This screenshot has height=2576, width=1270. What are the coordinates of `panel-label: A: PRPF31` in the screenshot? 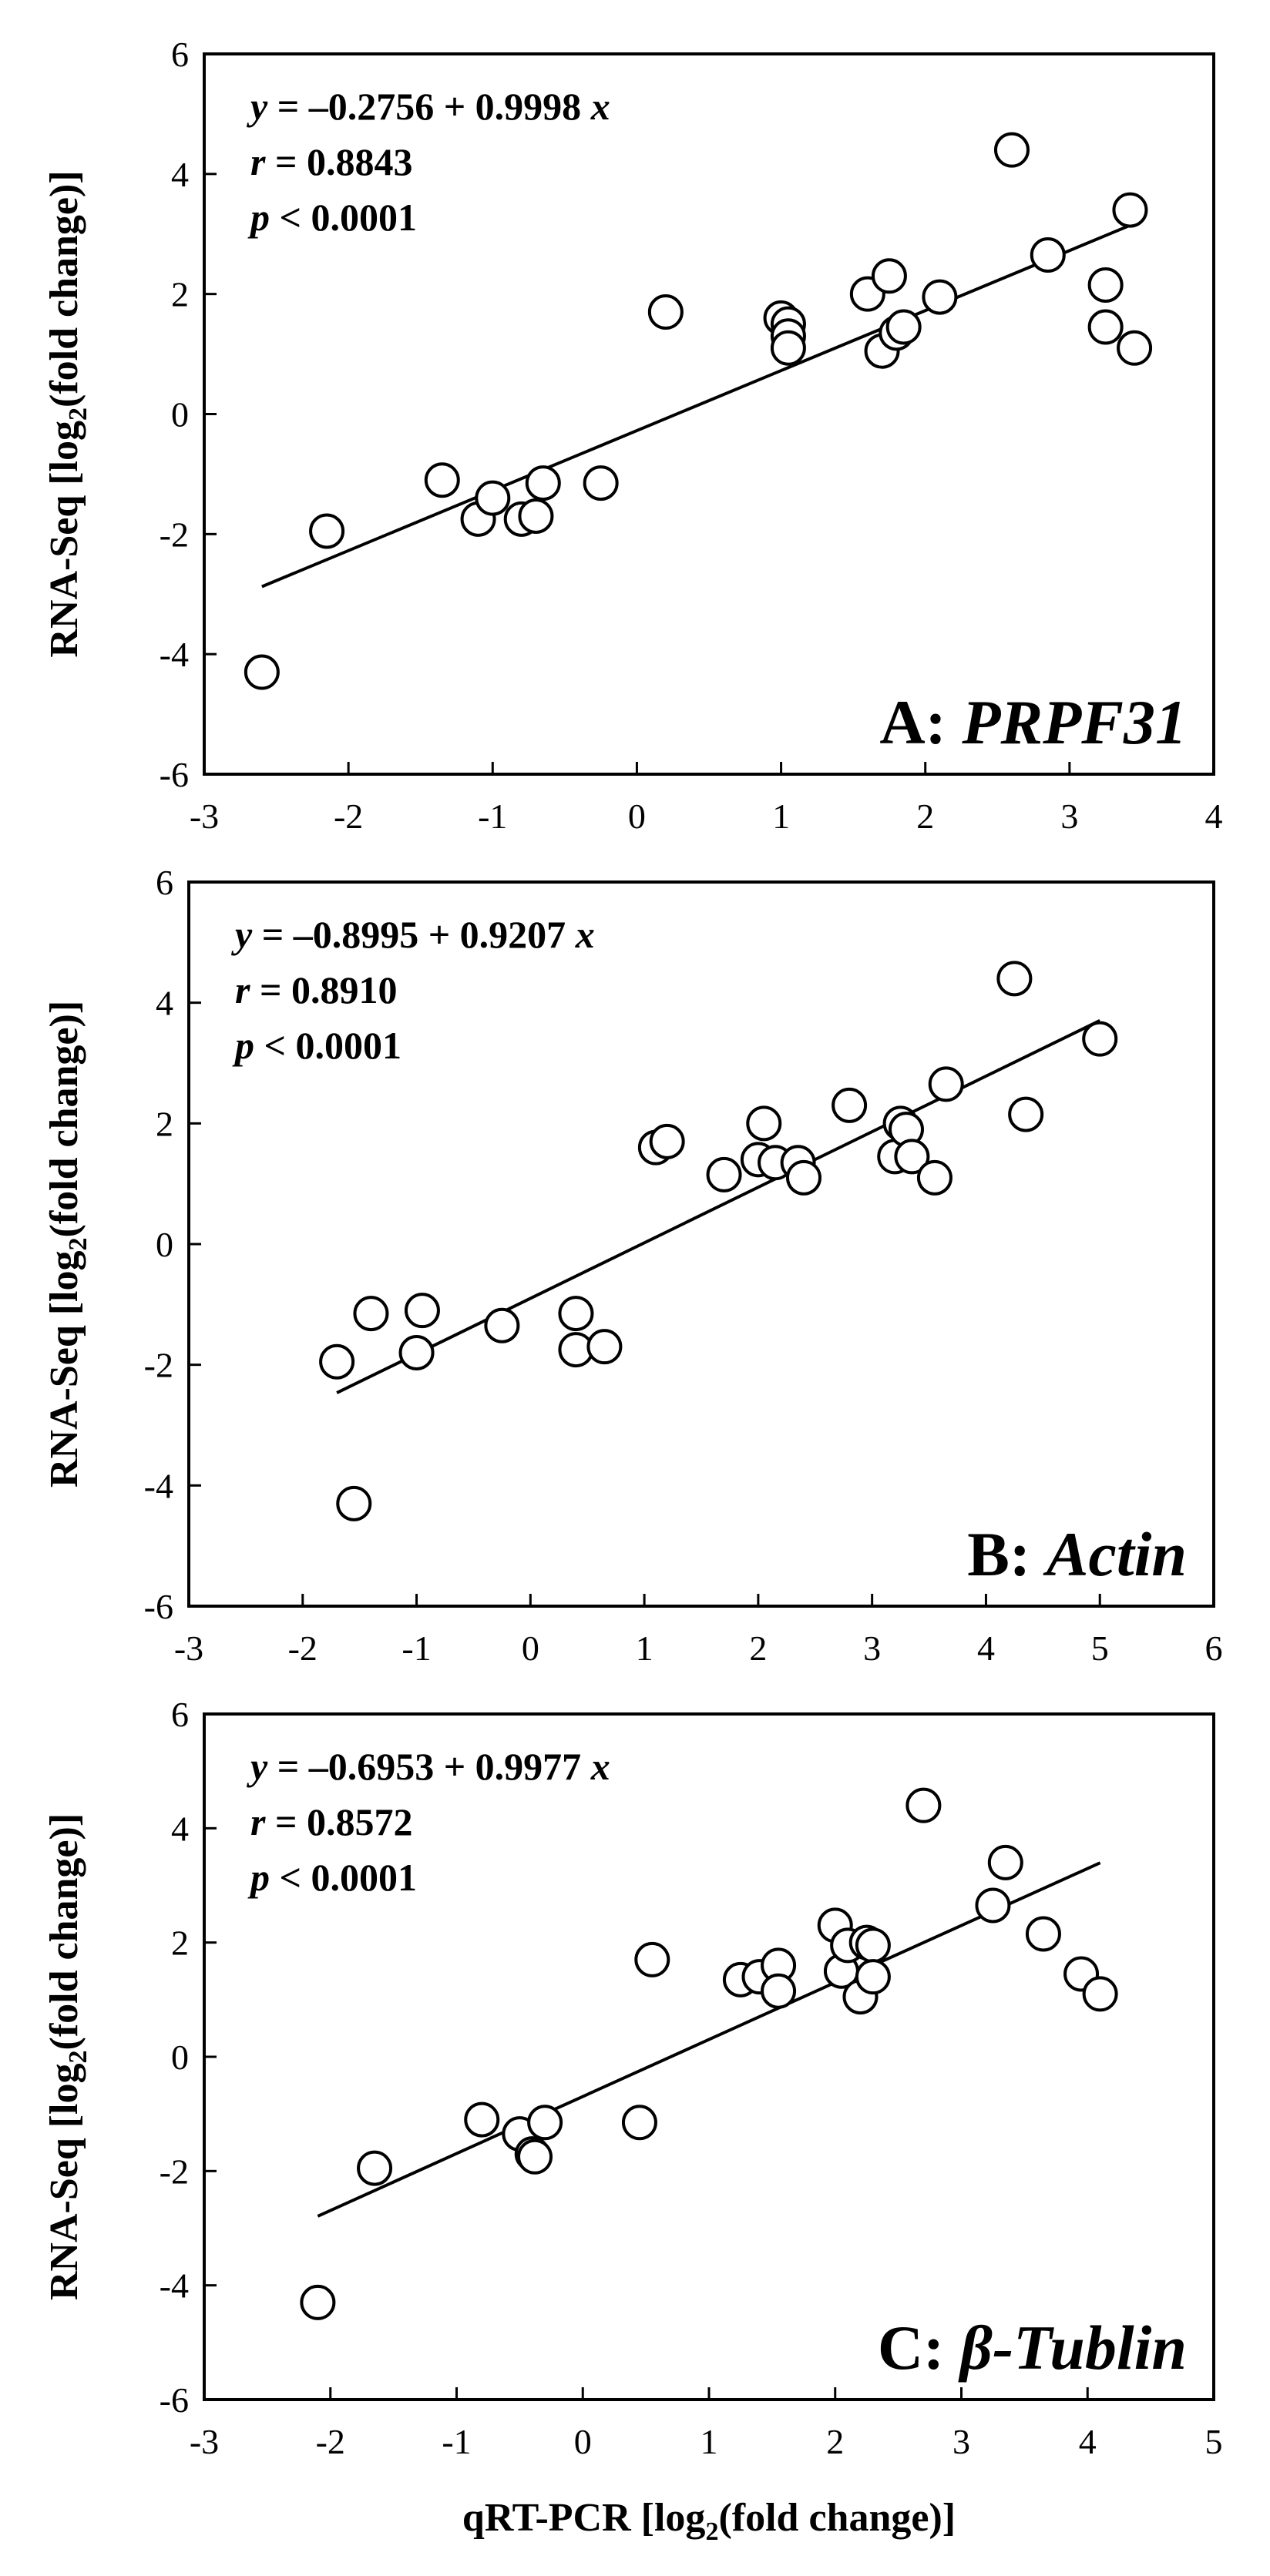 It's located at (1033, 722).